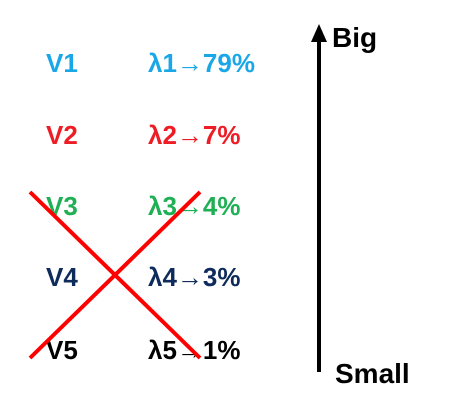  I want to click on percentage-v2: 7%, so click(221, 135).